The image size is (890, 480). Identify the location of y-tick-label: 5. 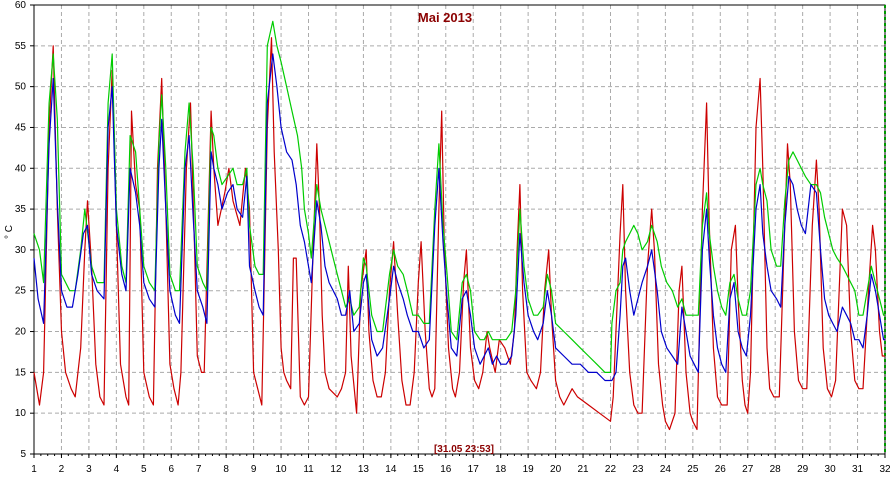
(23, 454).